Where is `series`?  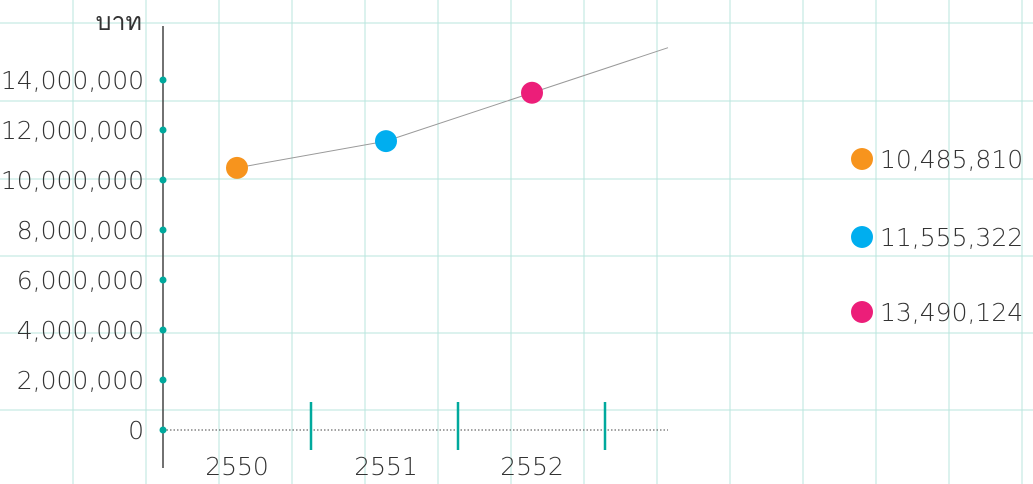
series is located at coordinates (447, 113).